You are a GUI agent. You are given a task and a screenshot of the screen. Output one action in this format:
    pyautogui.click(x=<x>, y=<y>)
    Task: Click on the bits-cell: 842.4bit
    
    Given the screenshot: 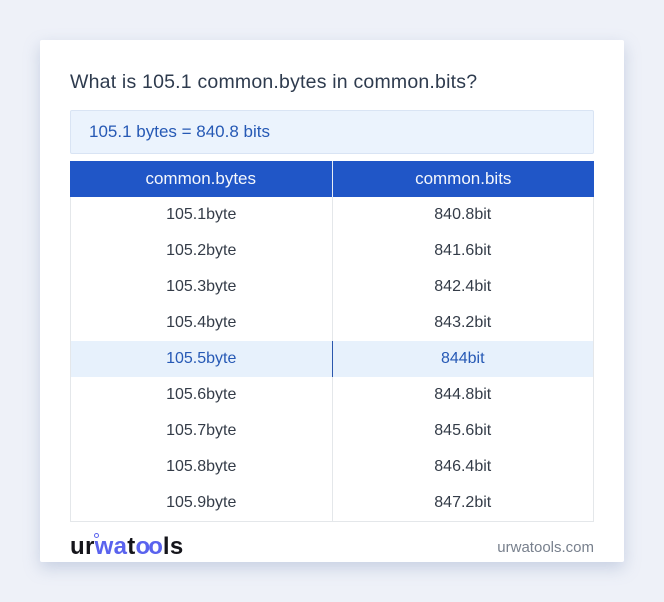 What is the action you would take?
    pyautogui.click(x=463, y=286)
    